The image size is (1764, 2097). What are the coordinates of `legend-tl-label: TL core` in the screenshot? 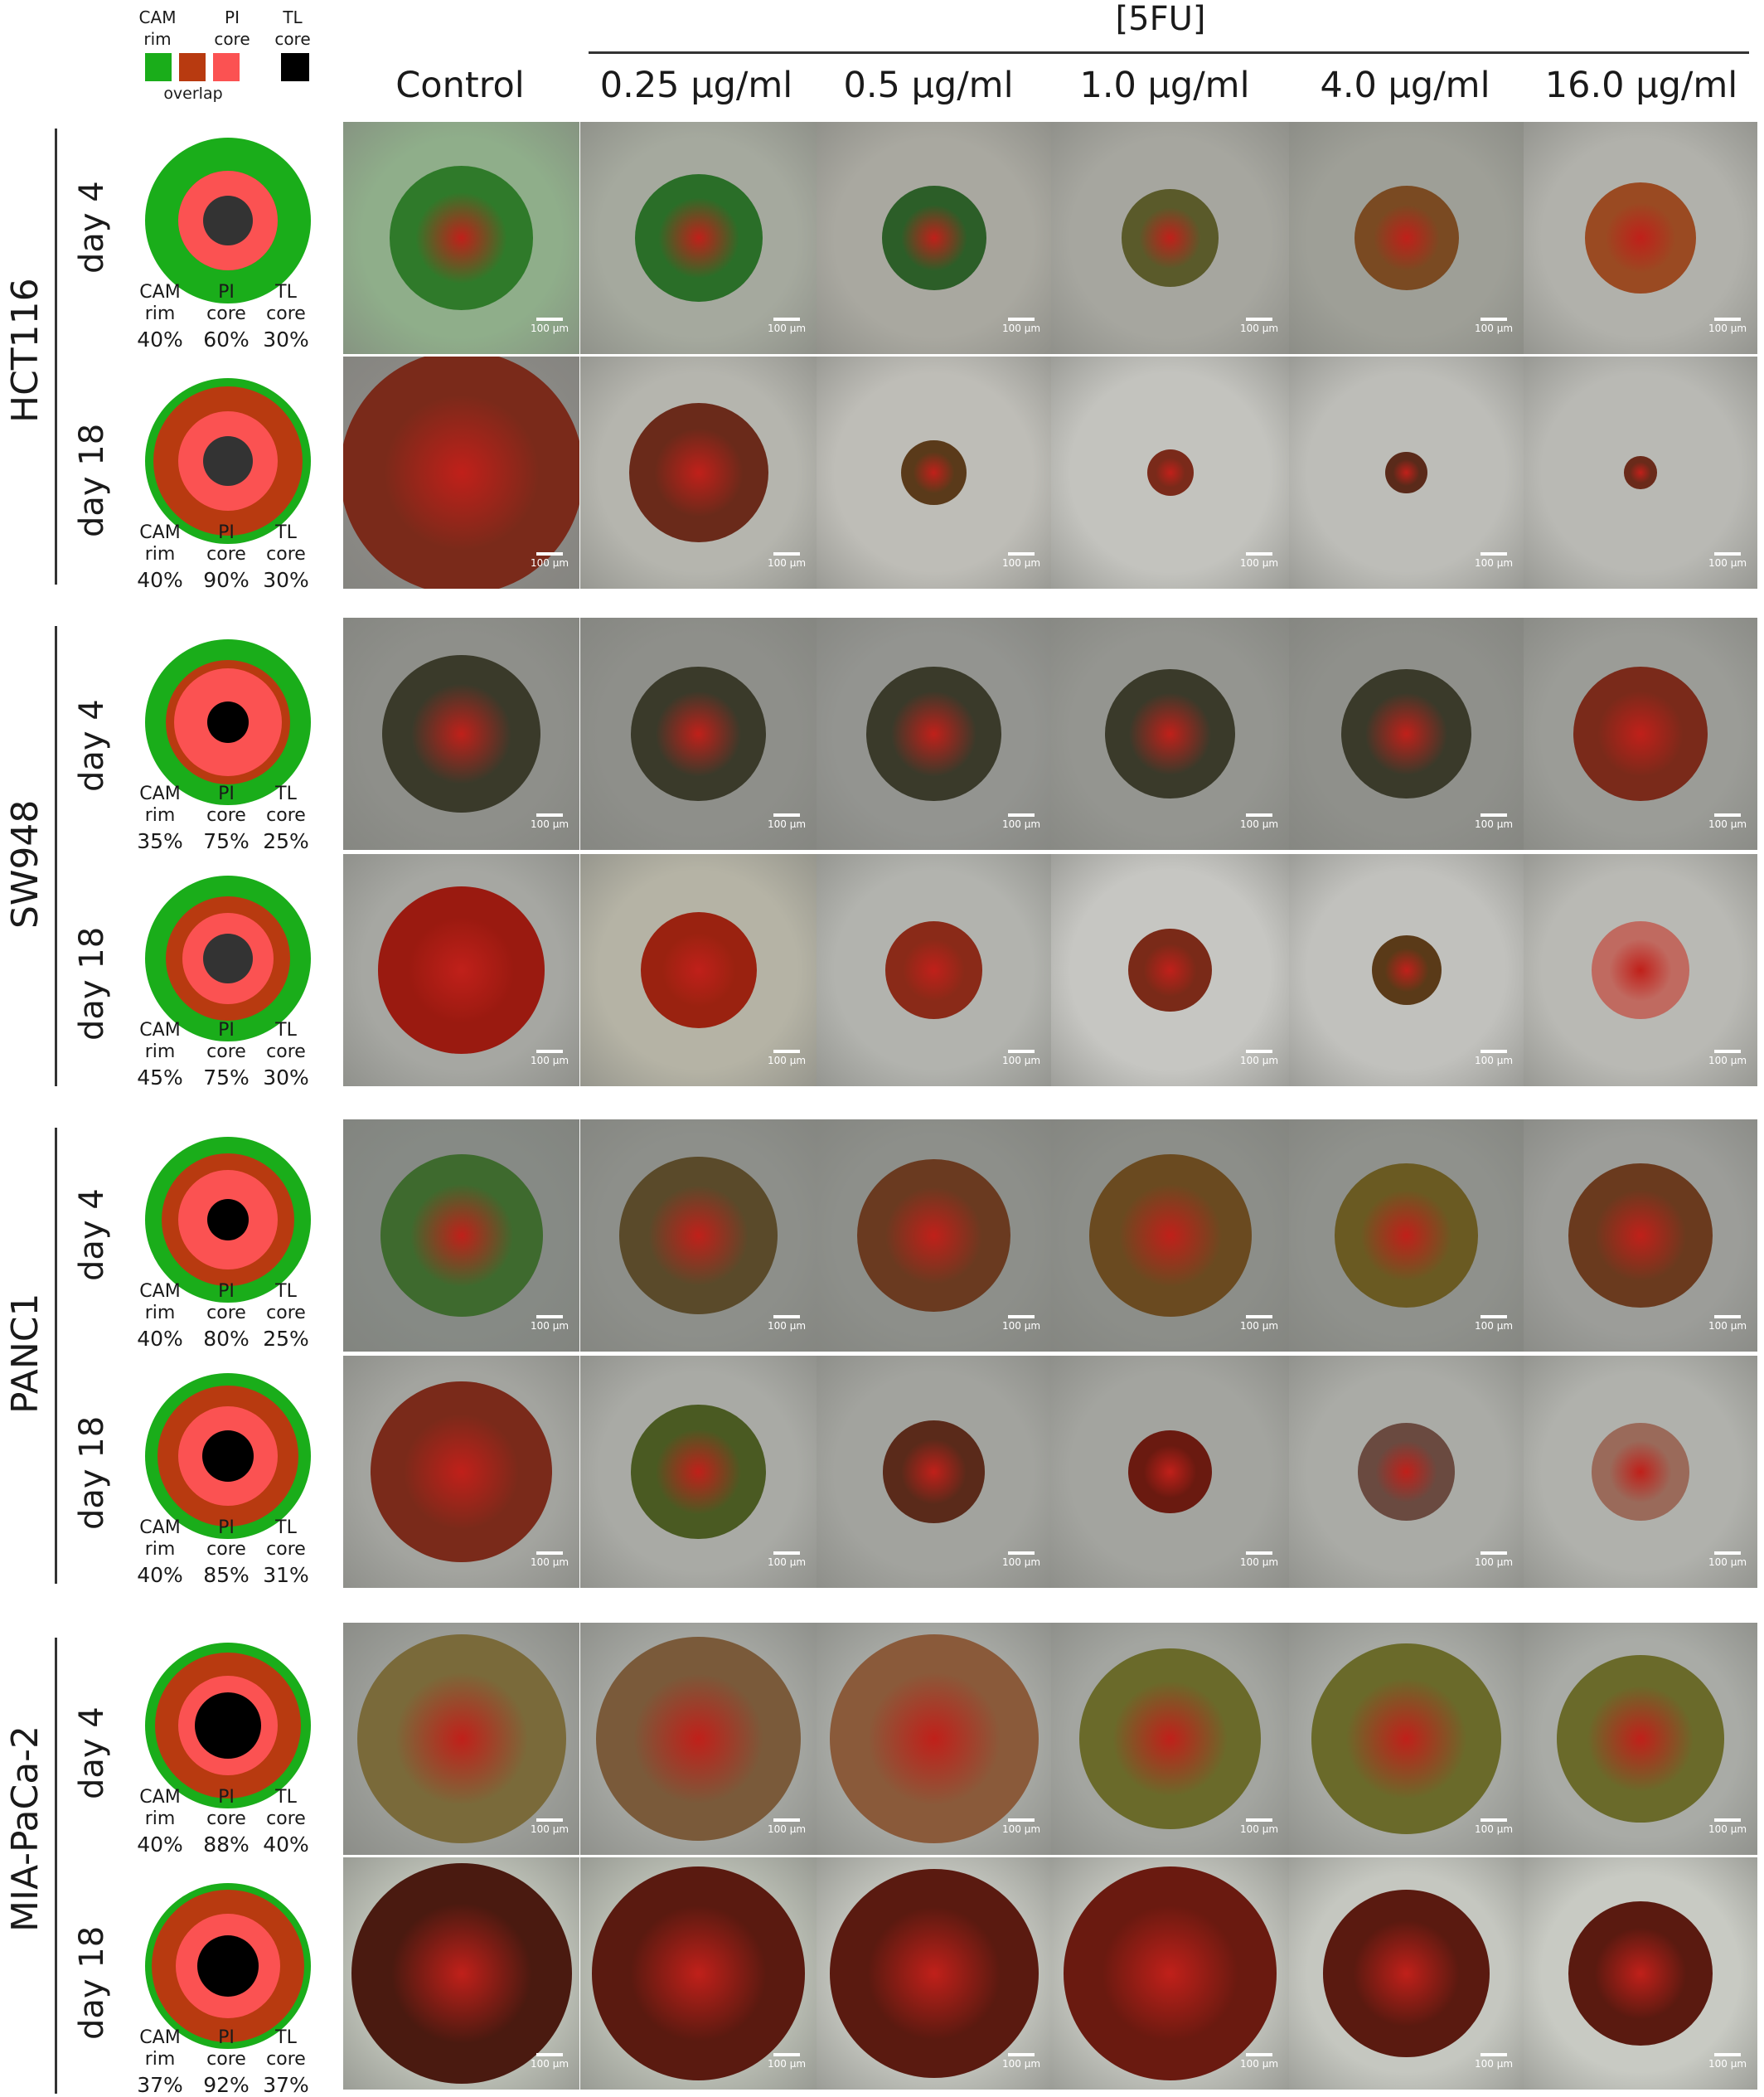 It's located at (293, 28).